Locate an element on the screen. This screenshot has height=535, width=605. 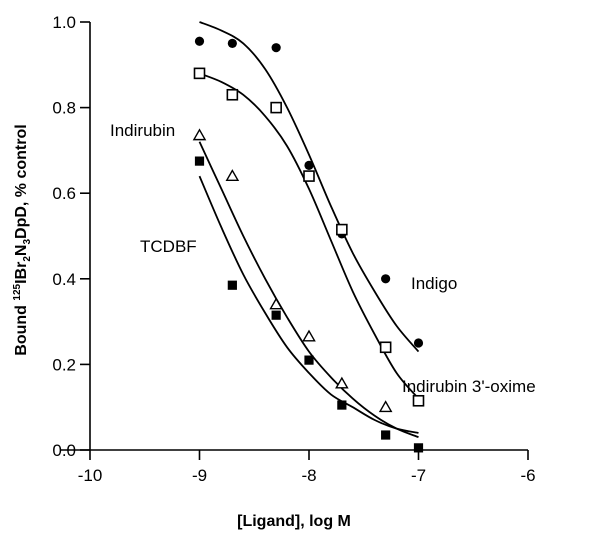
x-tick-label-2: -8 is located at coordinates (308, 475).